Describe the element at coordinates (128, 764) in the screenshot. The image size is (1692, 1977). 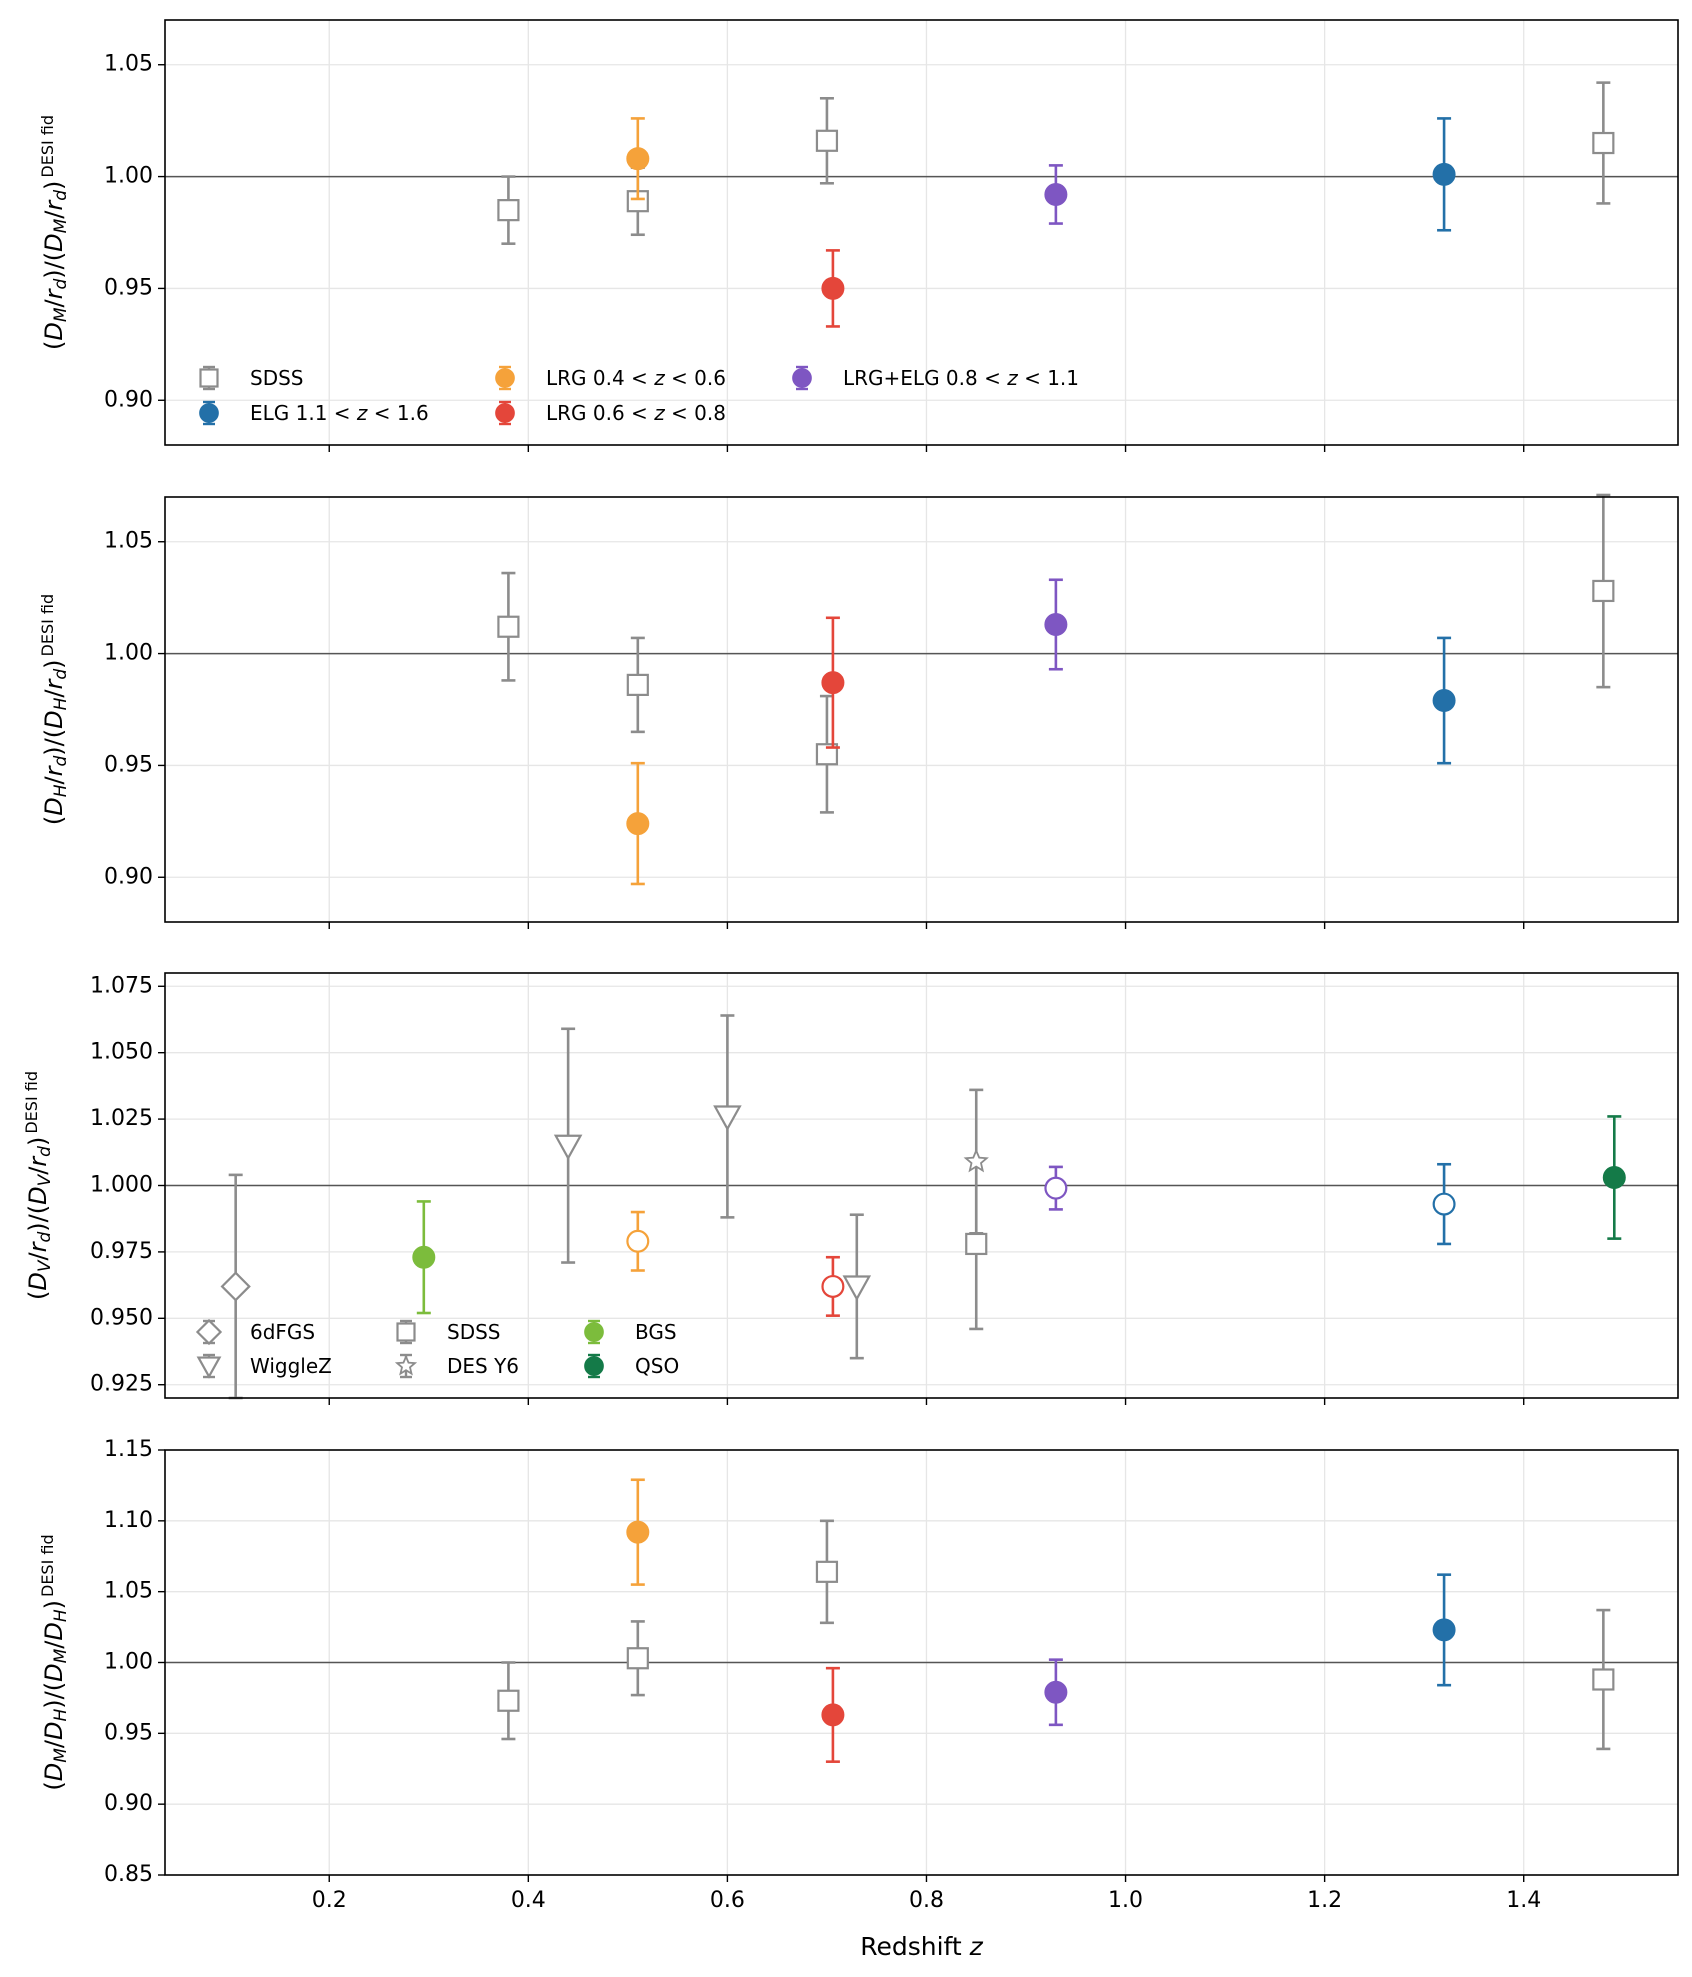
I see `y-tick-label: 0.95` at that location.